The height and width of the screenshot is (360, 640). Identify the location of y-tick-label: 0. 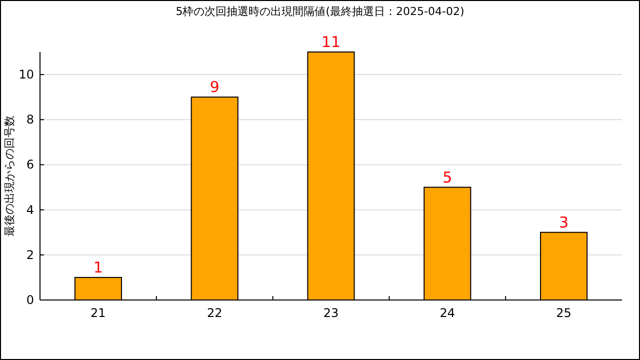
(30, 300).